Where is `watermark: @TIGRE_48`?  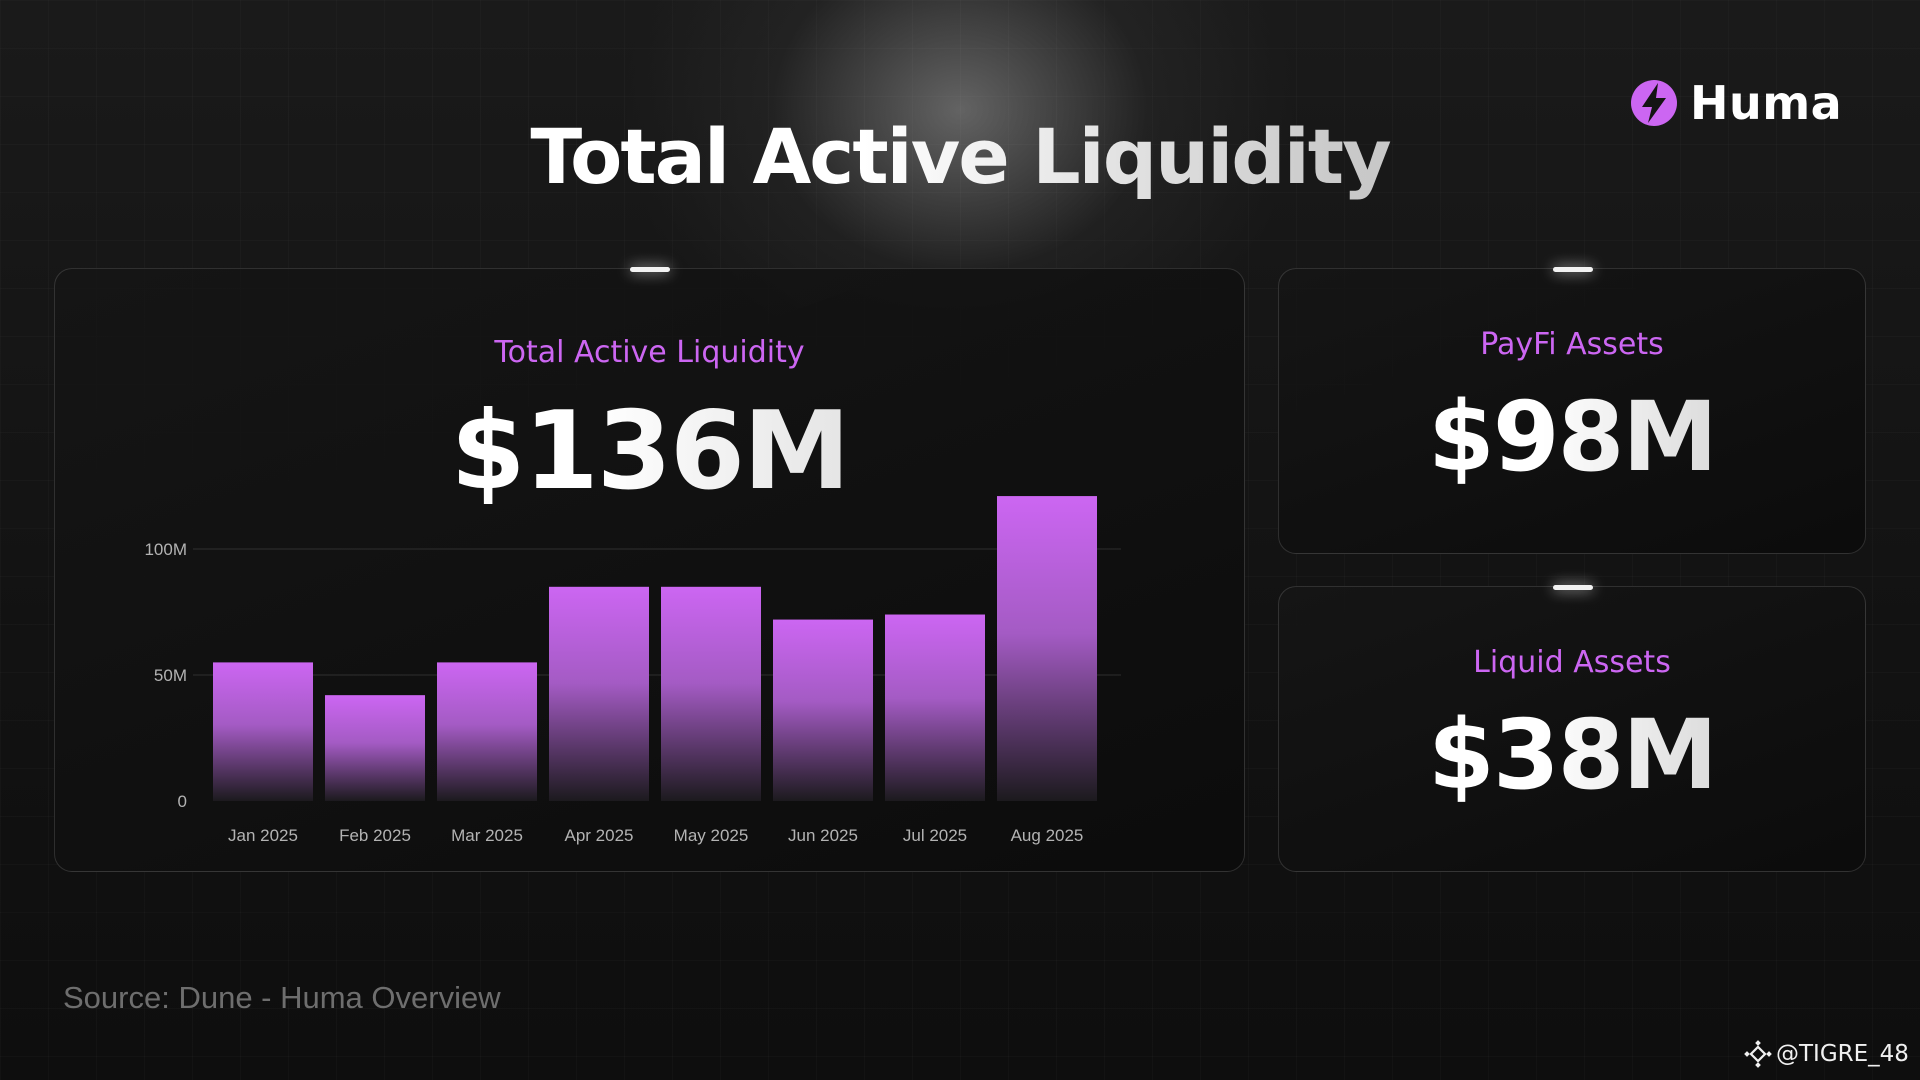
watermark: @TIGRE_48 is located at coordinates (1826, 1054).